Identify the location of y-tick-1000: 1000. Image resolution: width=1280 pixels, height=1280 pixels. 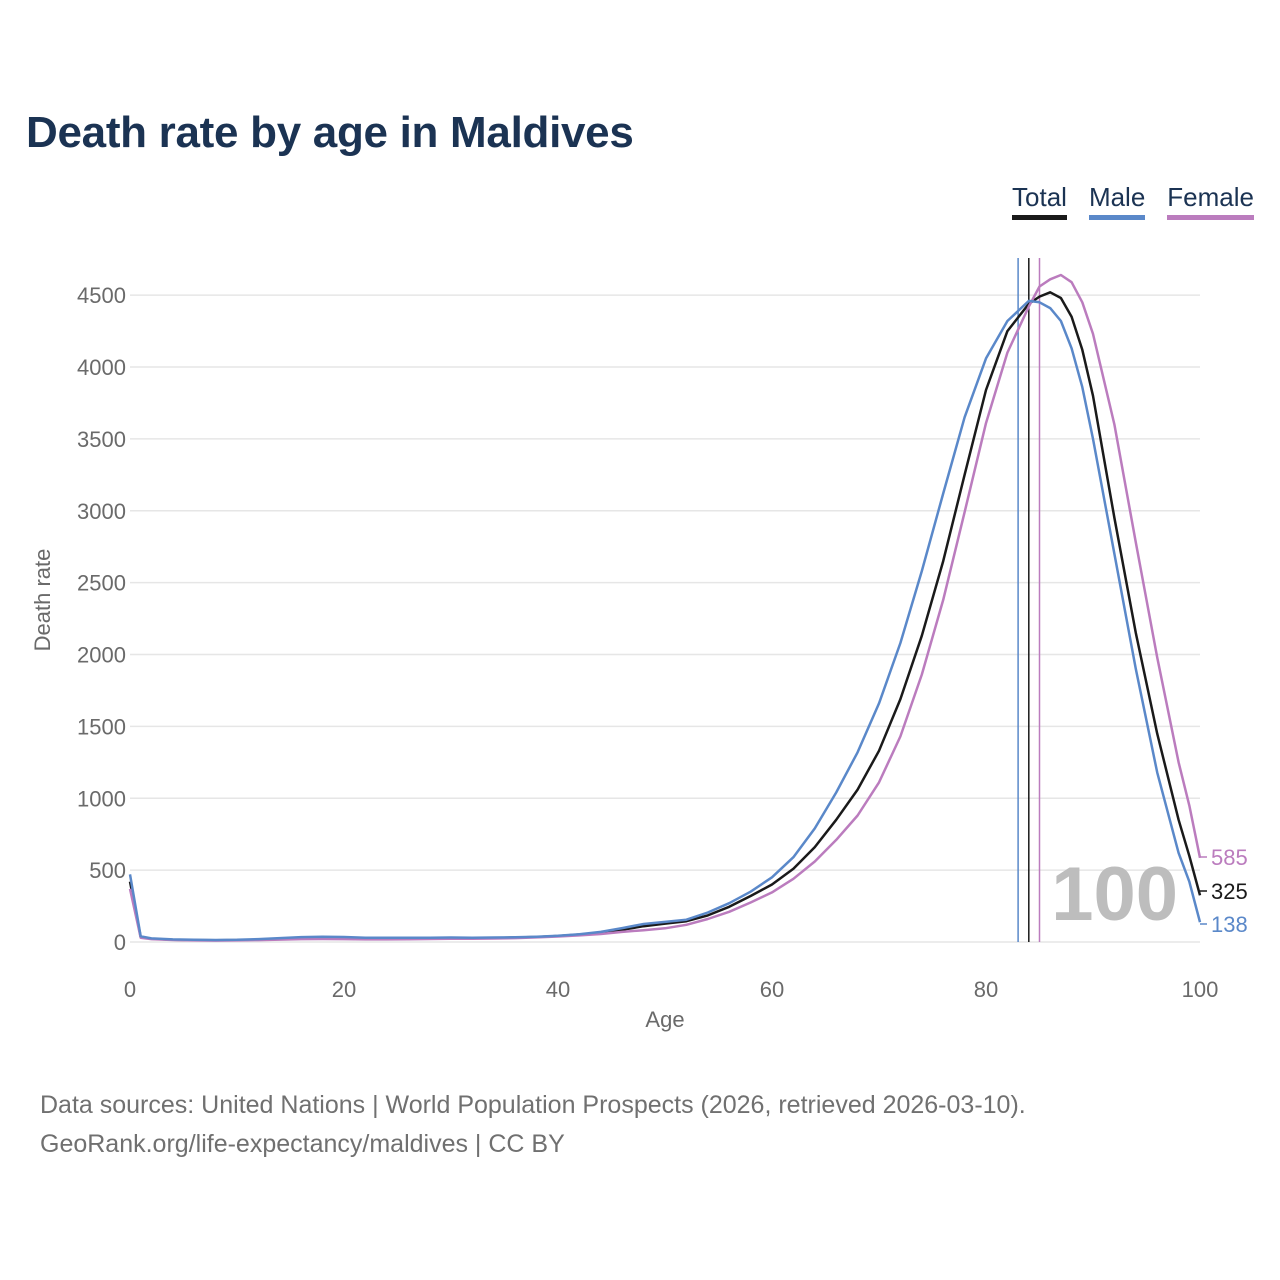
(101, 798).